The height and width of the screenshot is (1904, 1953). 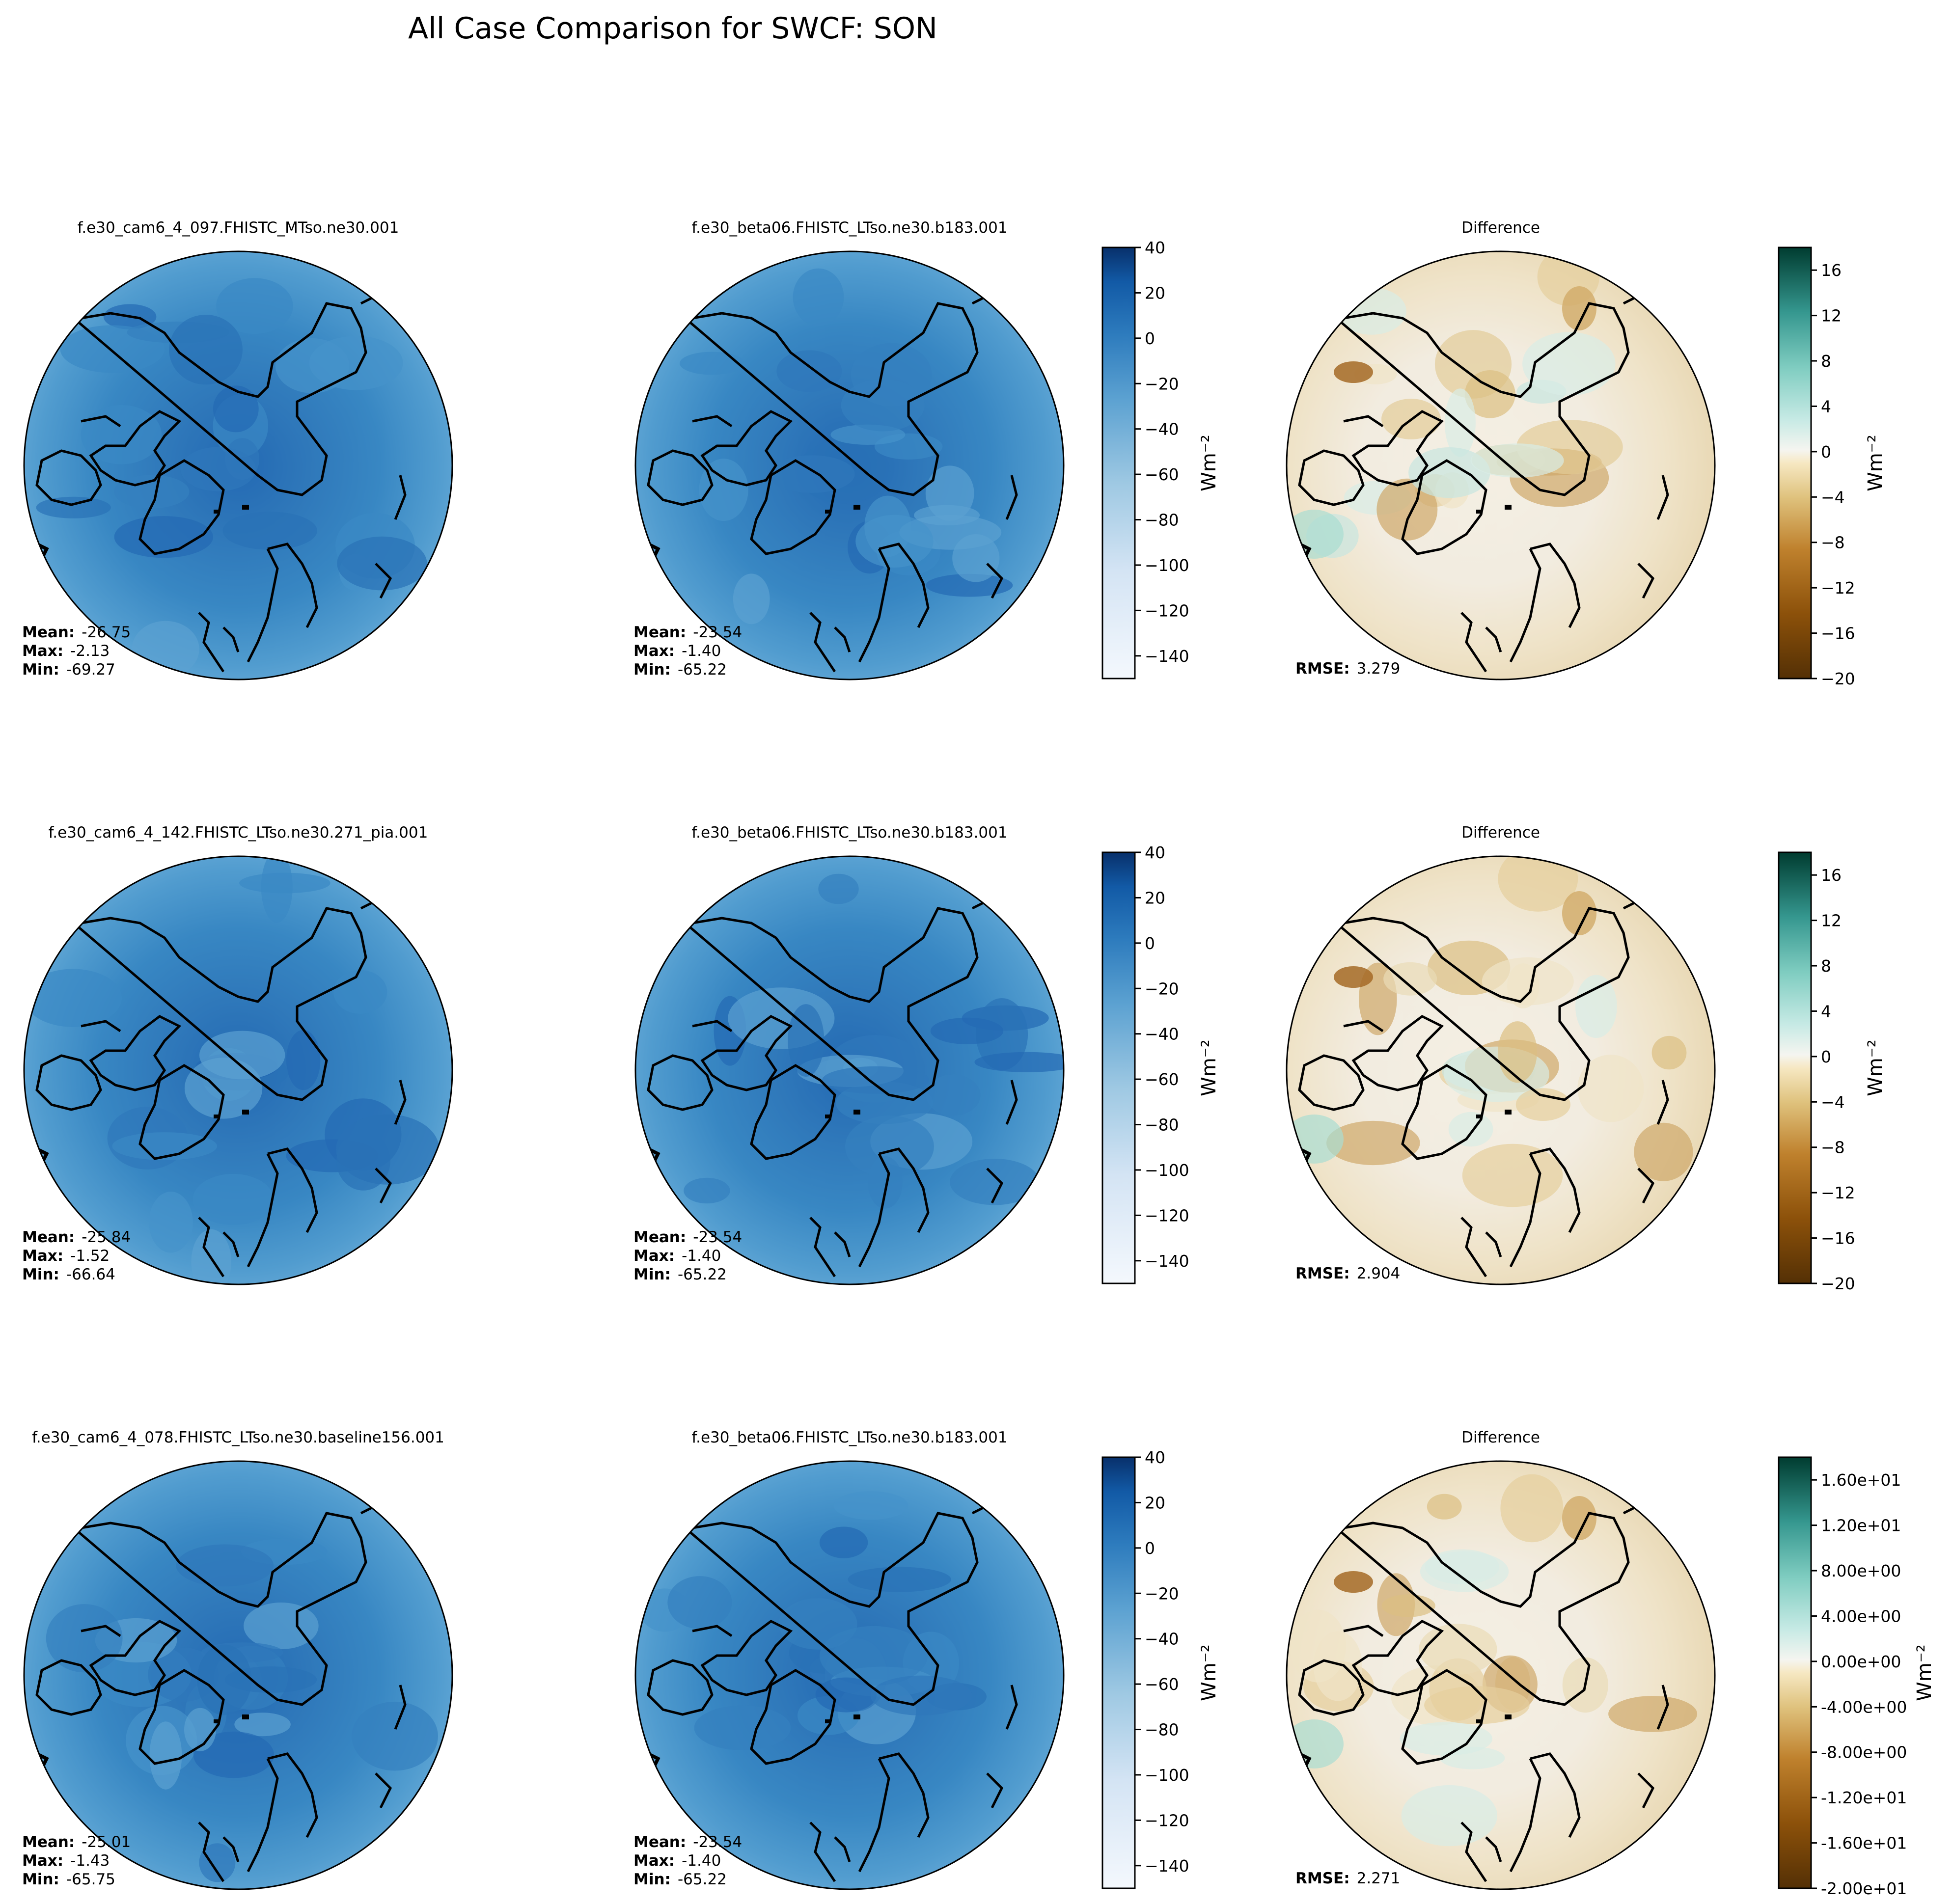 I want to click on colorbar-tick-label: -1.60e+01, so click(x=1864, y=1843).